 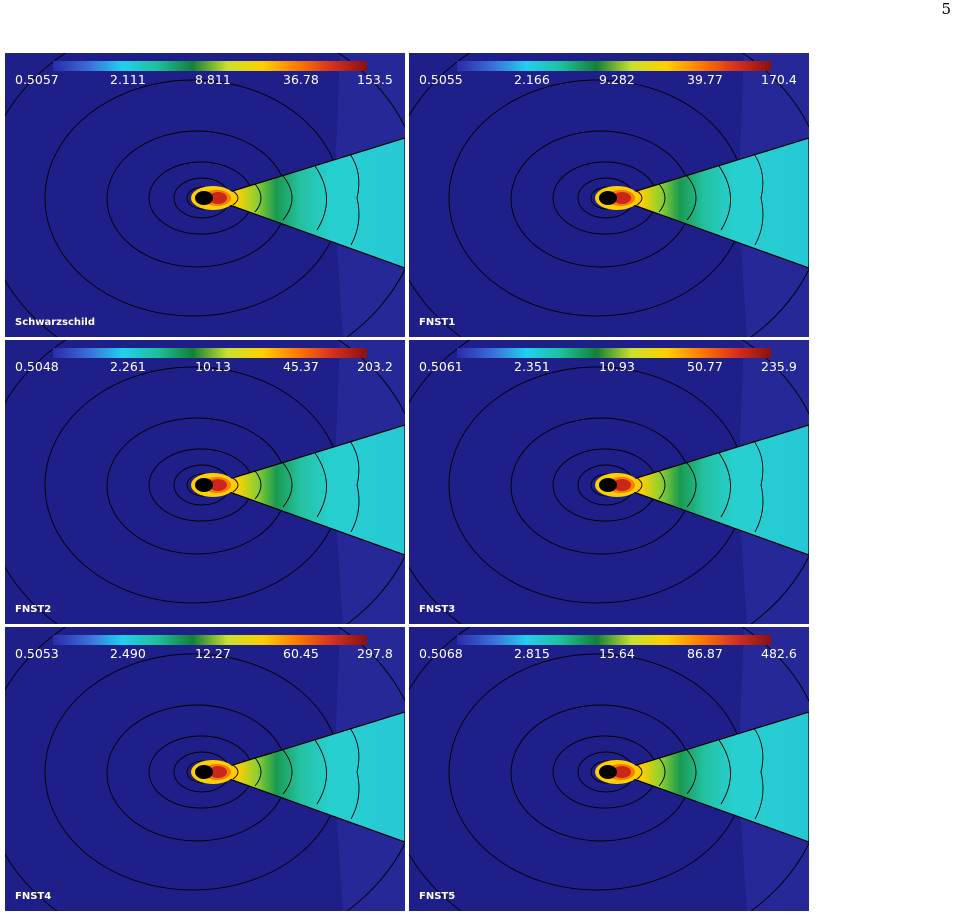 What do you see at coordinates (375, 366) in the screenshot?
I see `colorbar-tick-label: 203.2` at bounding box center [375, 366].